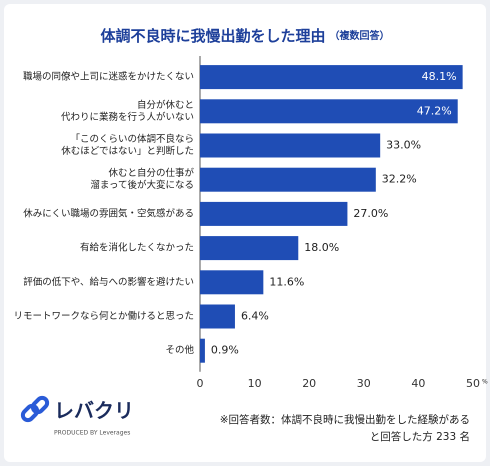  I want to click on value-label: 11.6%, so click(286, 281).